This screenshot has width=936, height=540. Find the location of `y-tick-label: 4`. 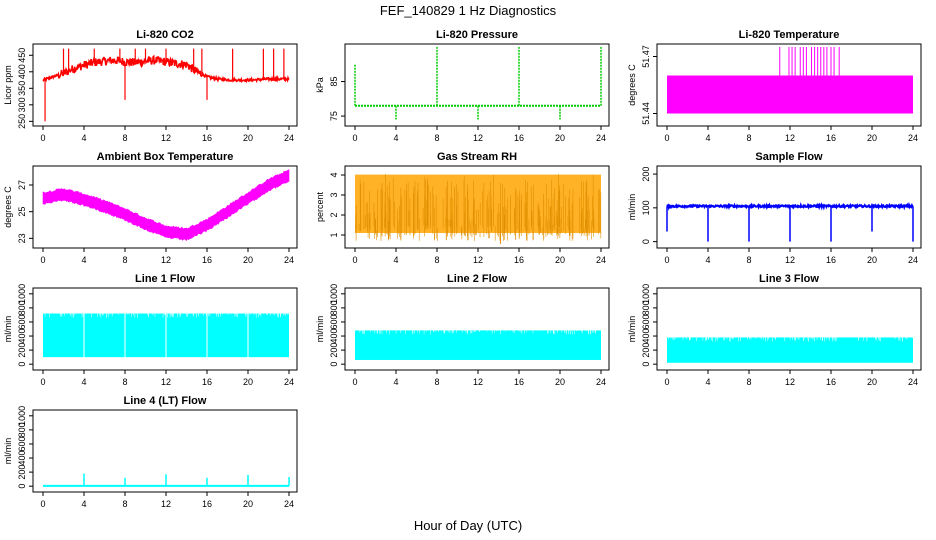

y-tick-label: 4 is located at coordinates (334, 174).